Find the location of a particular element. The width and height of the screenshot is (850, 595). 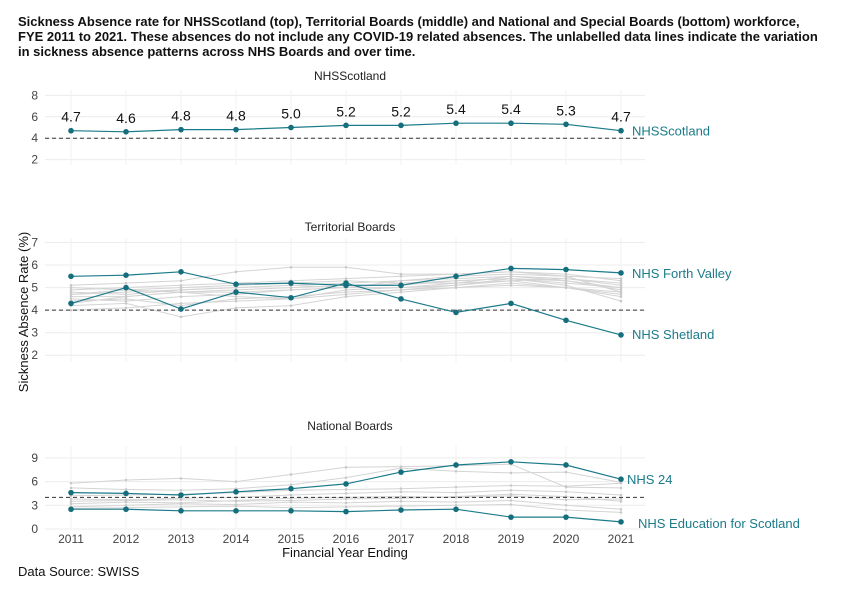

x-tick-label: 2016 is located at coordinates (346, 539).